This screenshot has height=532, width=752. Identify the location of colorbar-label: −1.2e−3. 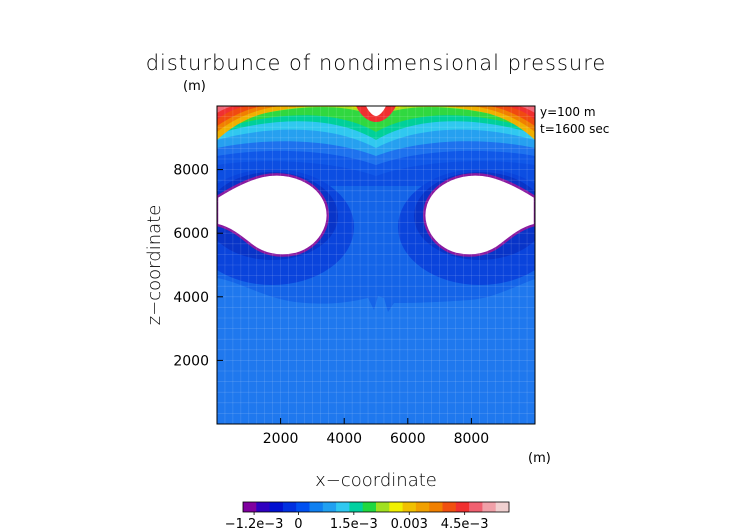
(254, 524).